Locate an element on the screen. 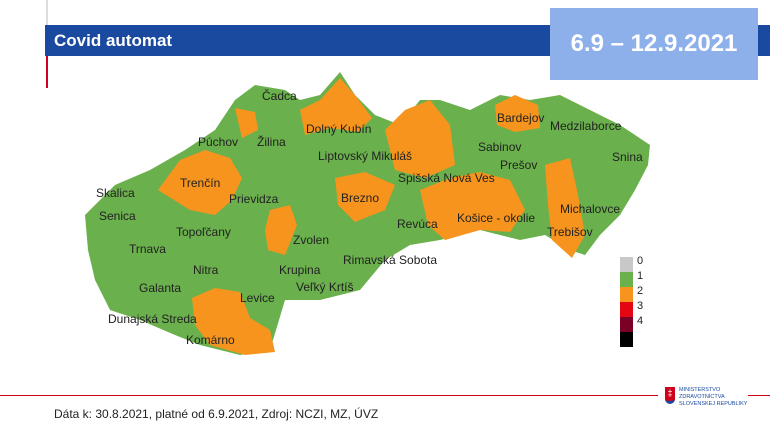 The image size is (770, 433). district-label: Nitra is located at coordinates (206, 270).